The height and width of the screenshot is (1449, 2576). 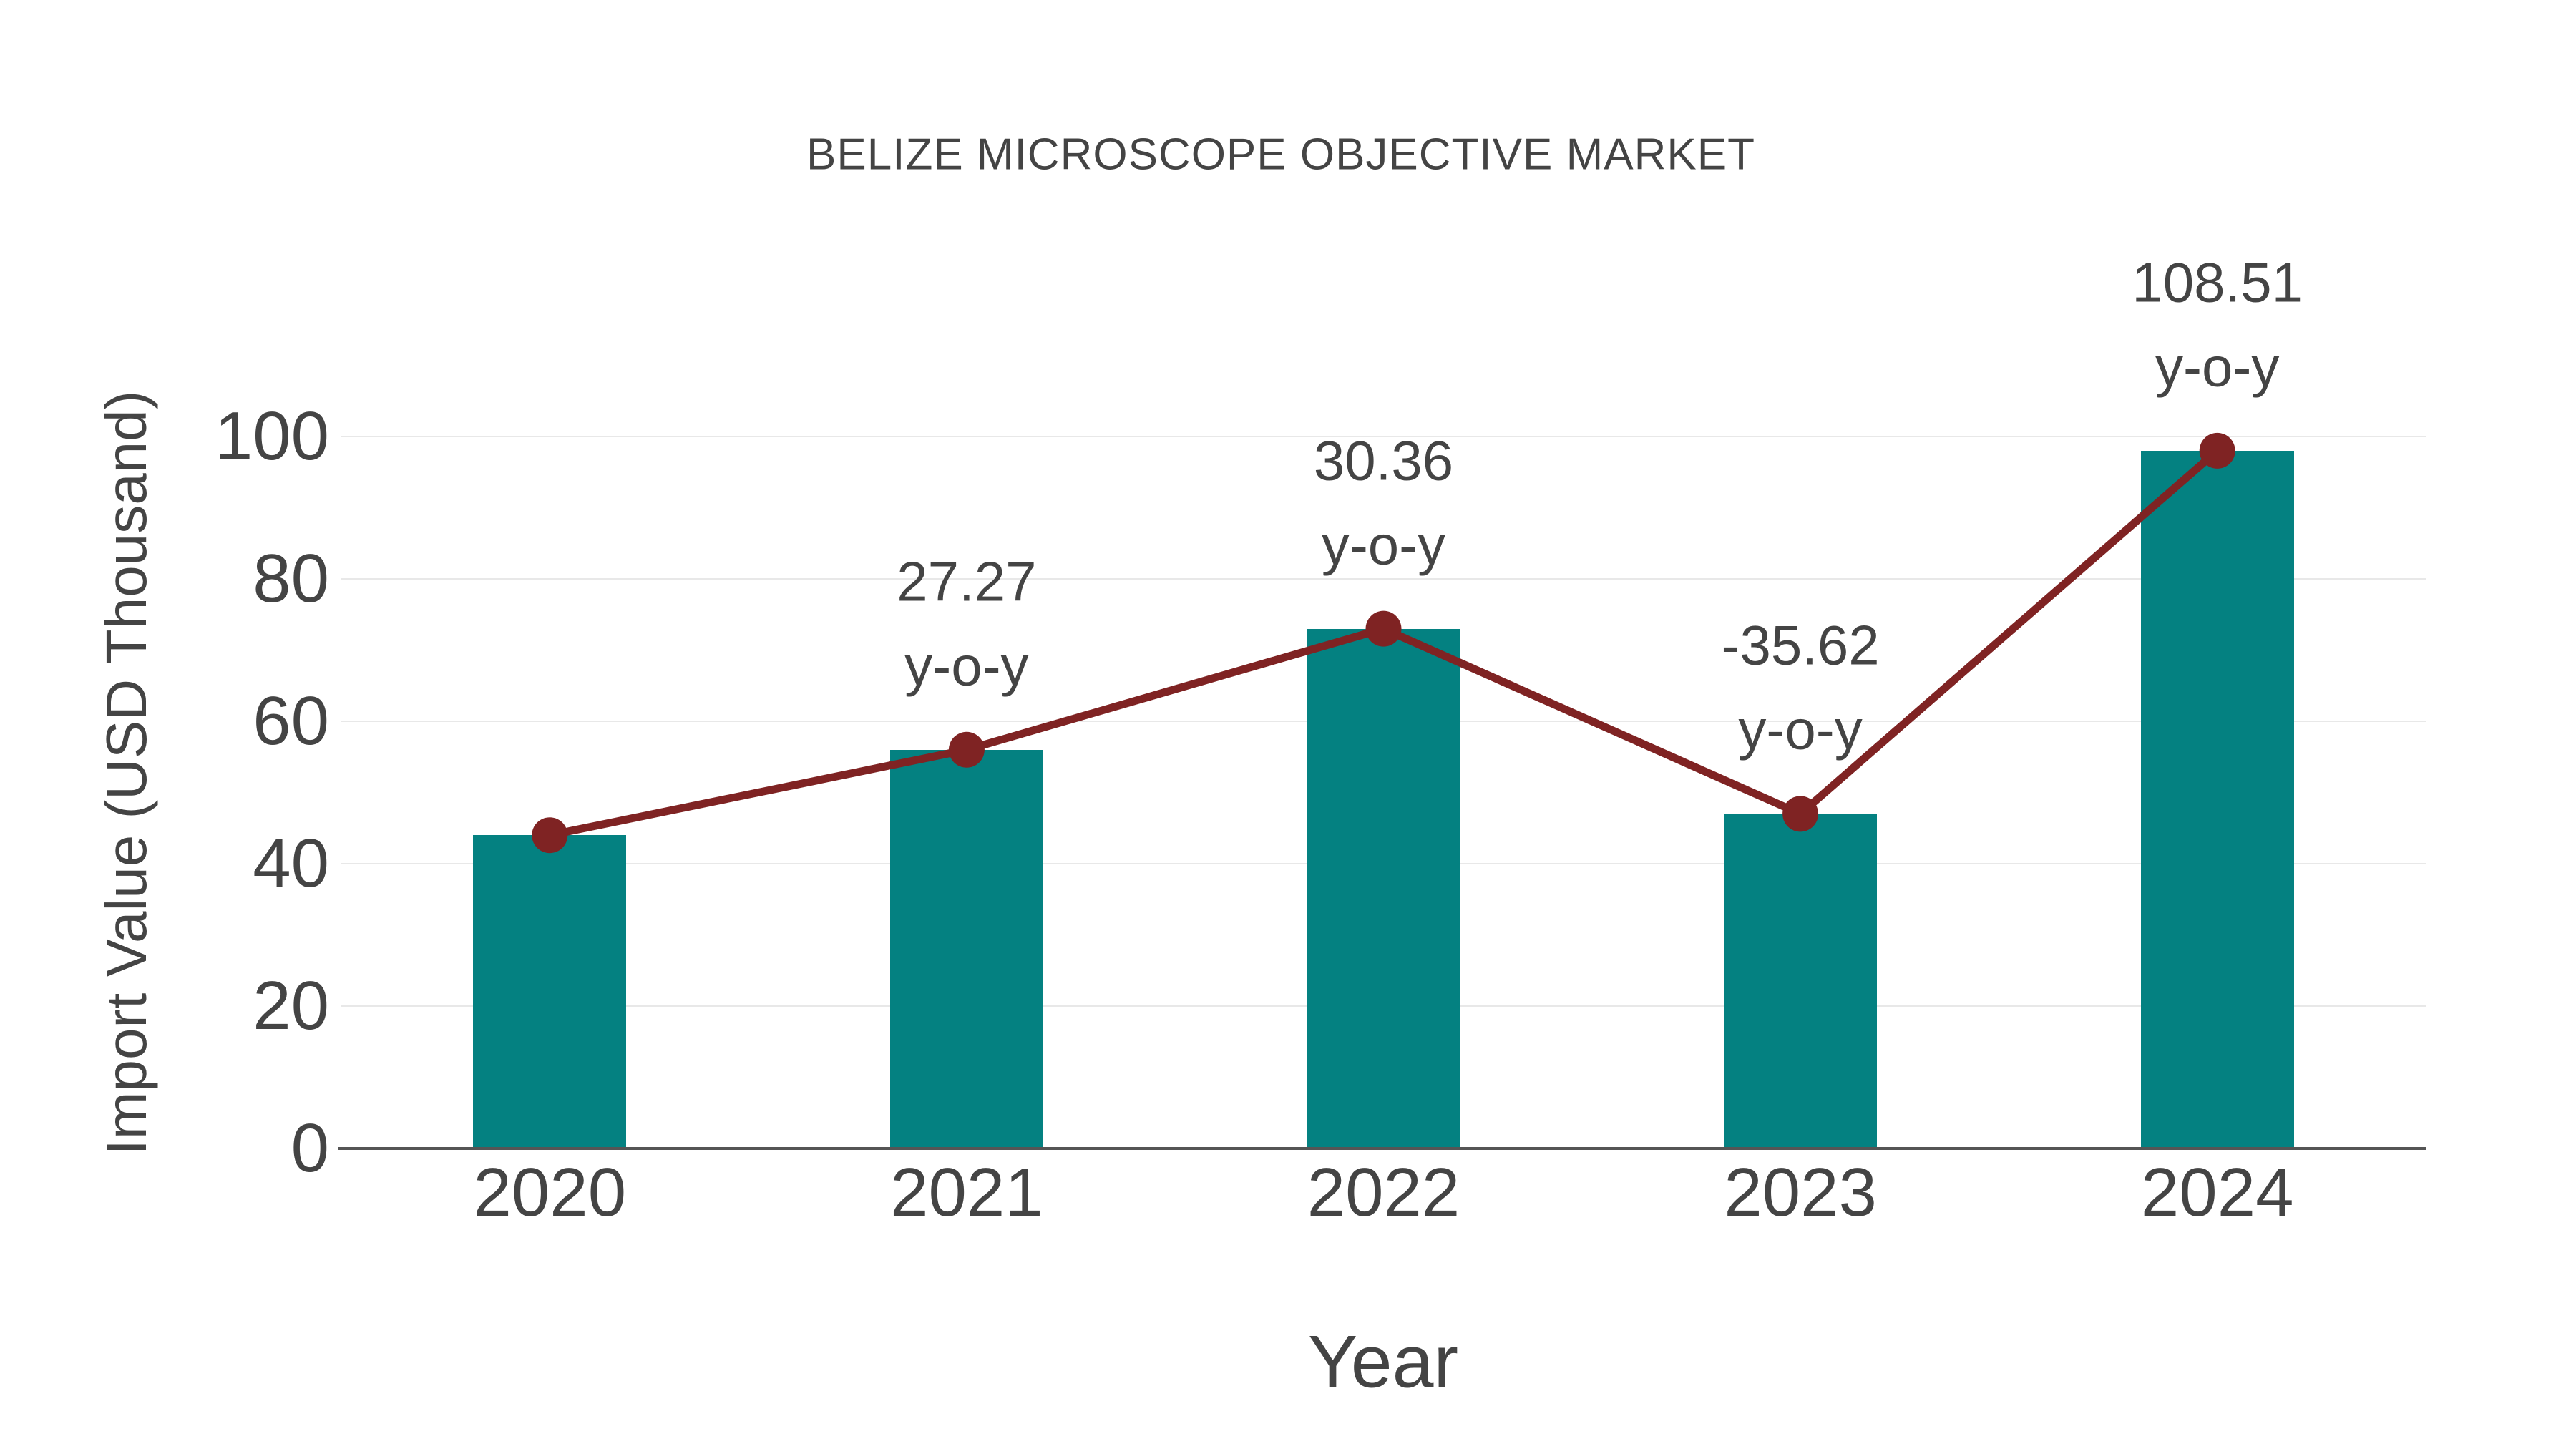 What do you see at coordinates (550, 991) in the screenshot?
I see `bar-2020` at bounding box center [550, 991].